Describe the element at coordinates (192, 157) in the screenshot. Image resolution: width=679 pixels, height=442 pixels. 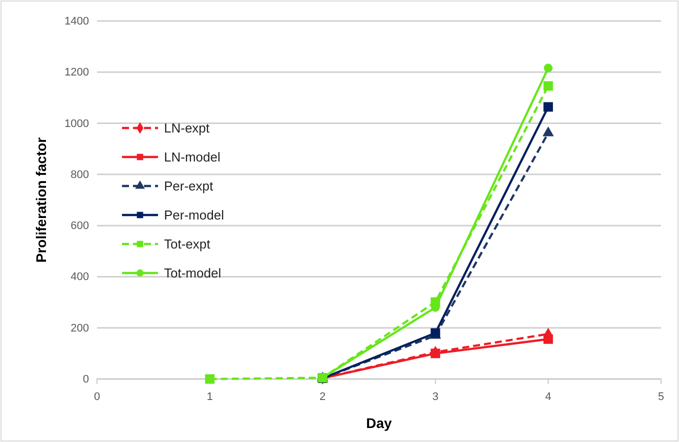
I see `legend-label: LN-model` at that location.